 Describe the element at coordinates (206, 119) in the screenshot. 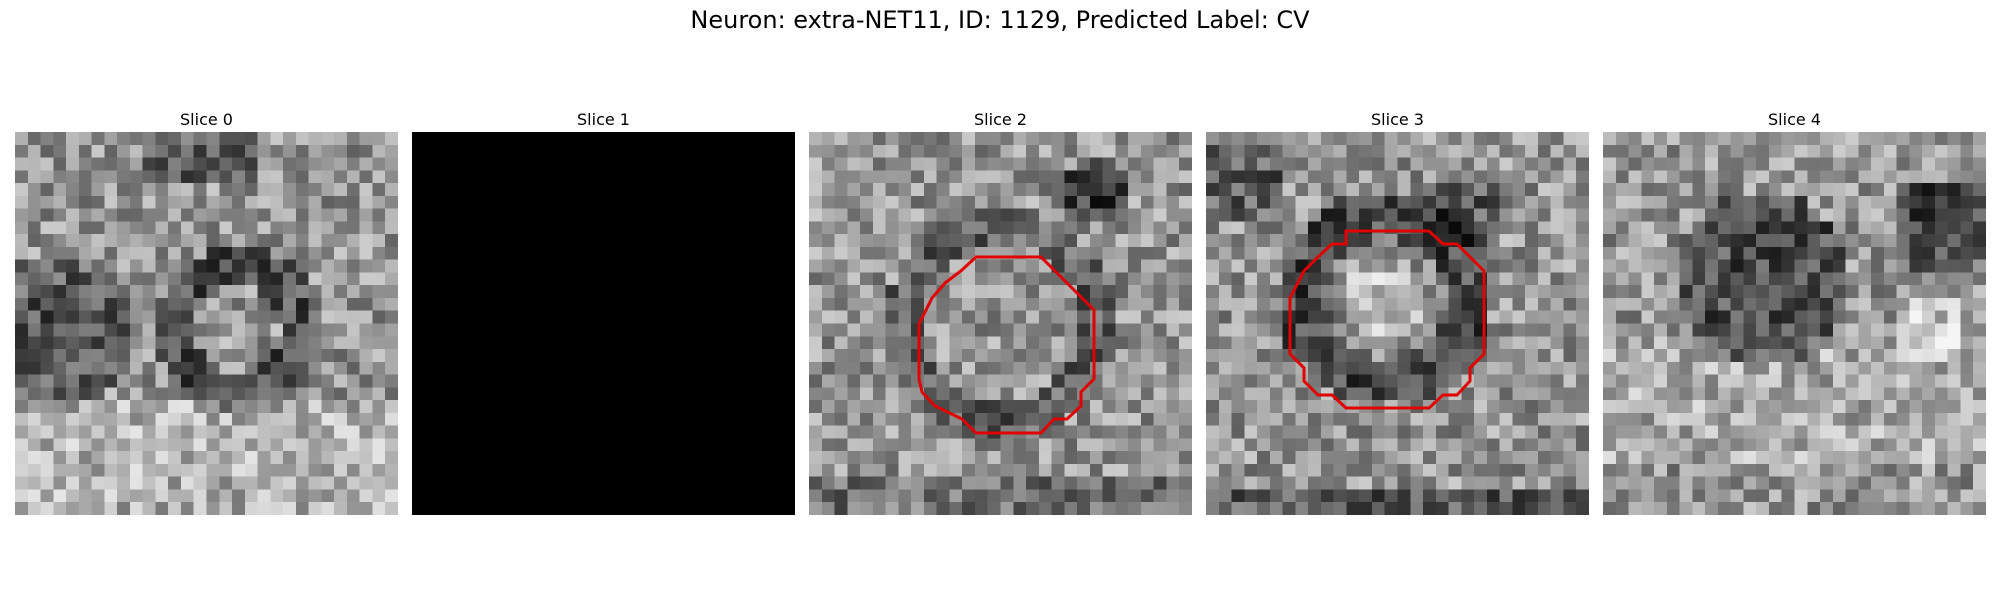

I see `slice-title: Slice 0` at that location.